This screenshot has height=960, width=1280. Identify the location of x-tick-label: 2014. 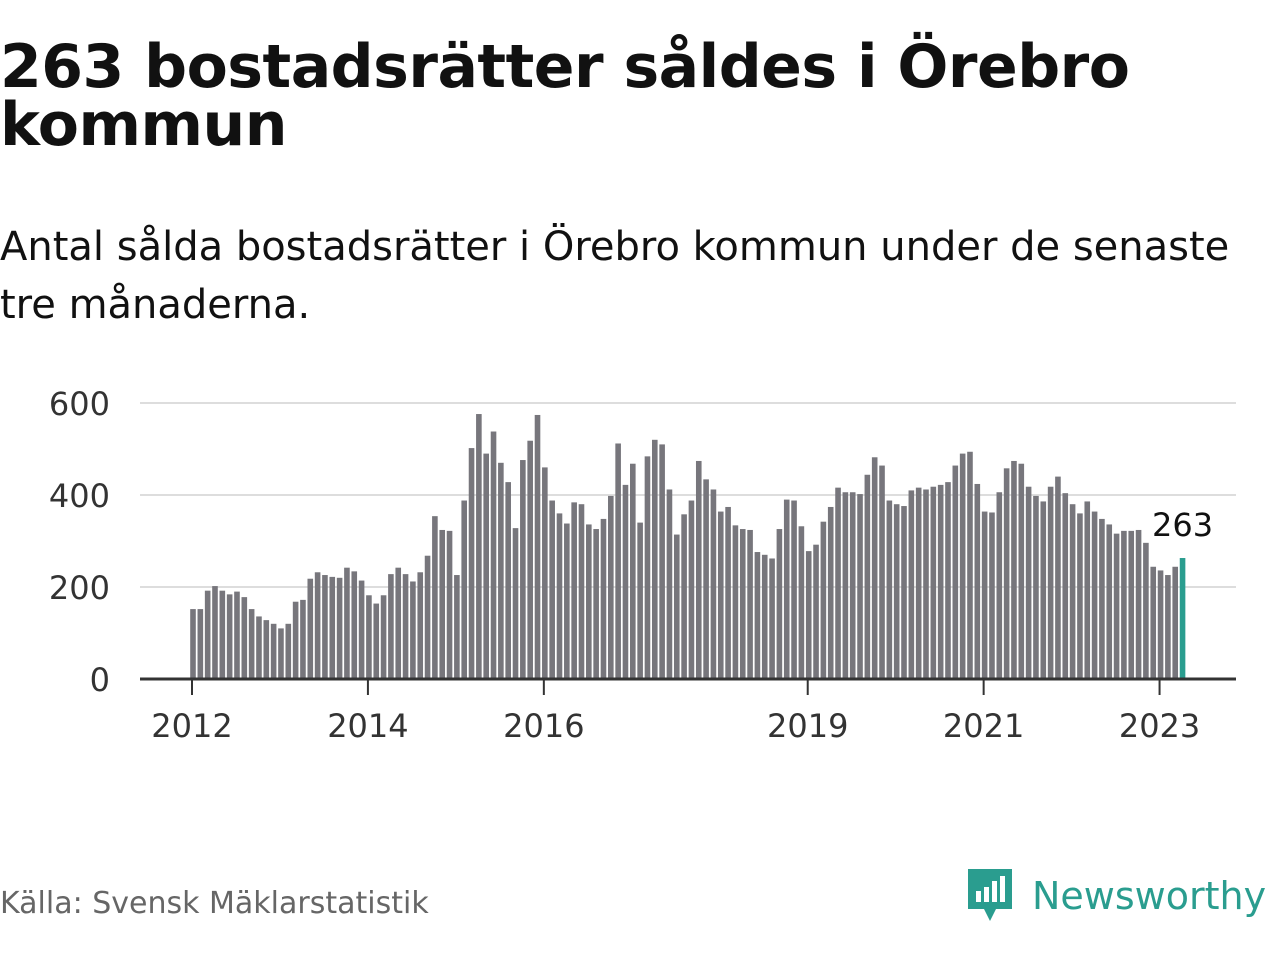
(367, 726).